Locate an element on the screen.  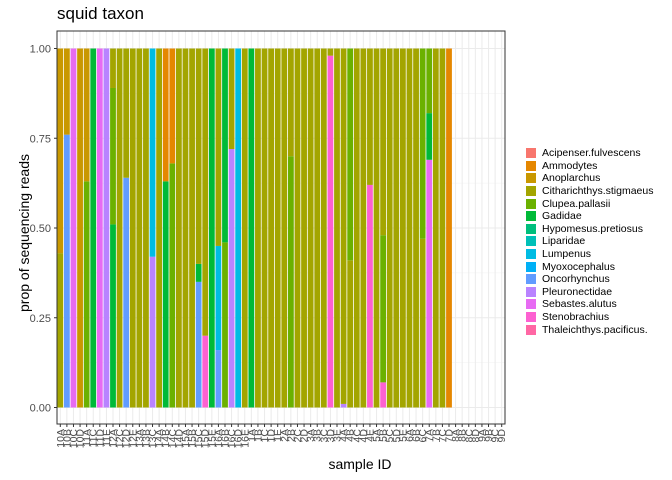
x-tick-label: 5B is located at coordinates (384, 435).